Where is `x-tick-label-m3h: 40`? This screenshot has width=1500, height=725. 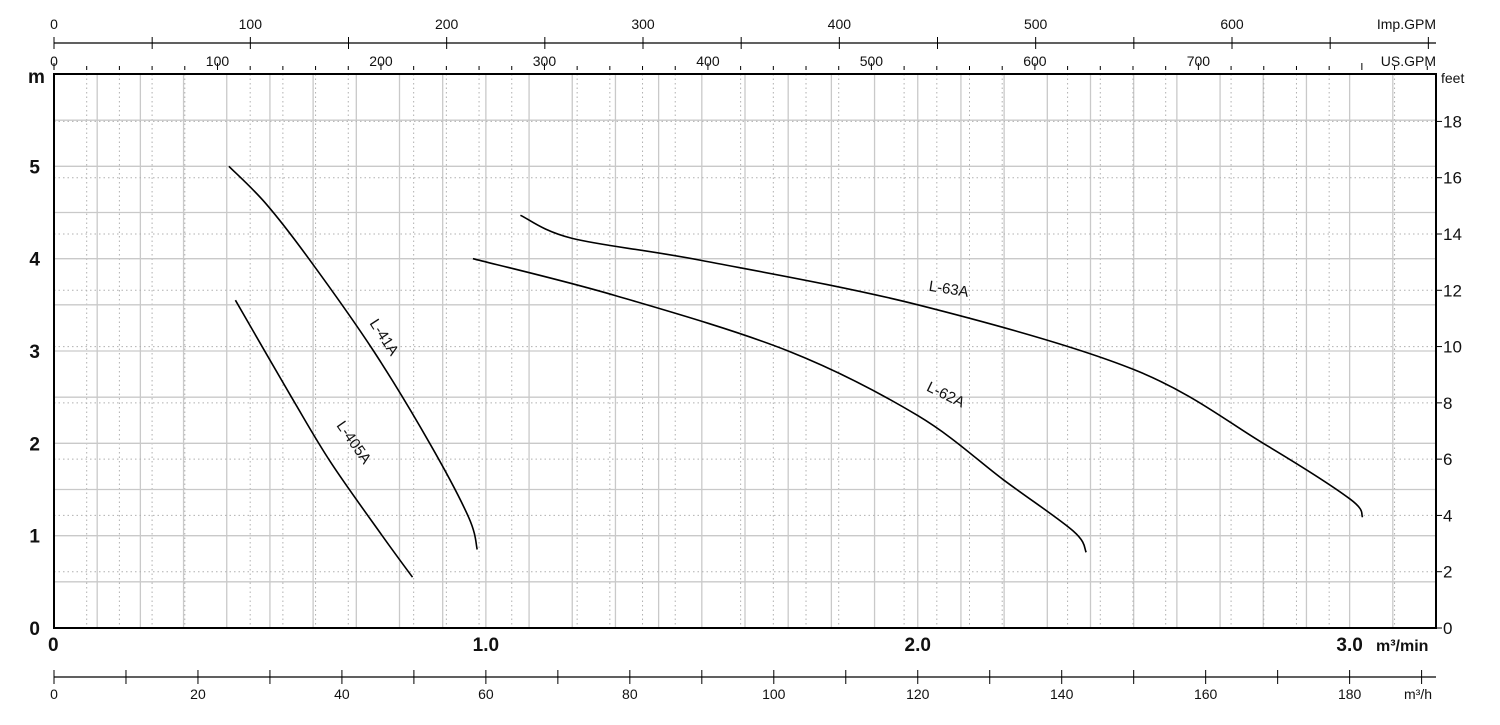
x-tick-label-m3h: 40 is located at coordinates (342, 694).